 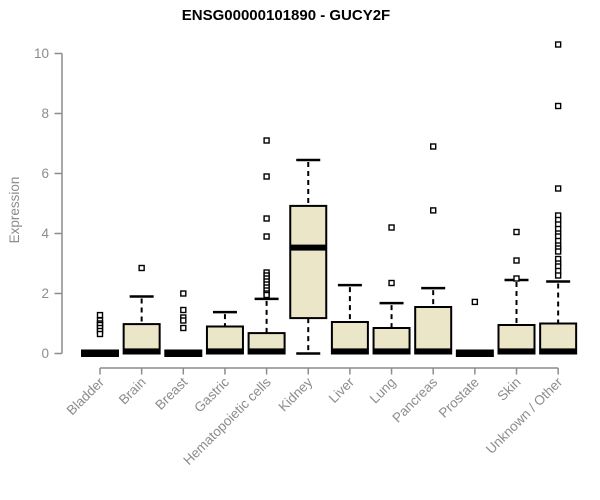 I want to click on x-category-label: Kidney, so click(x=296, y=394).